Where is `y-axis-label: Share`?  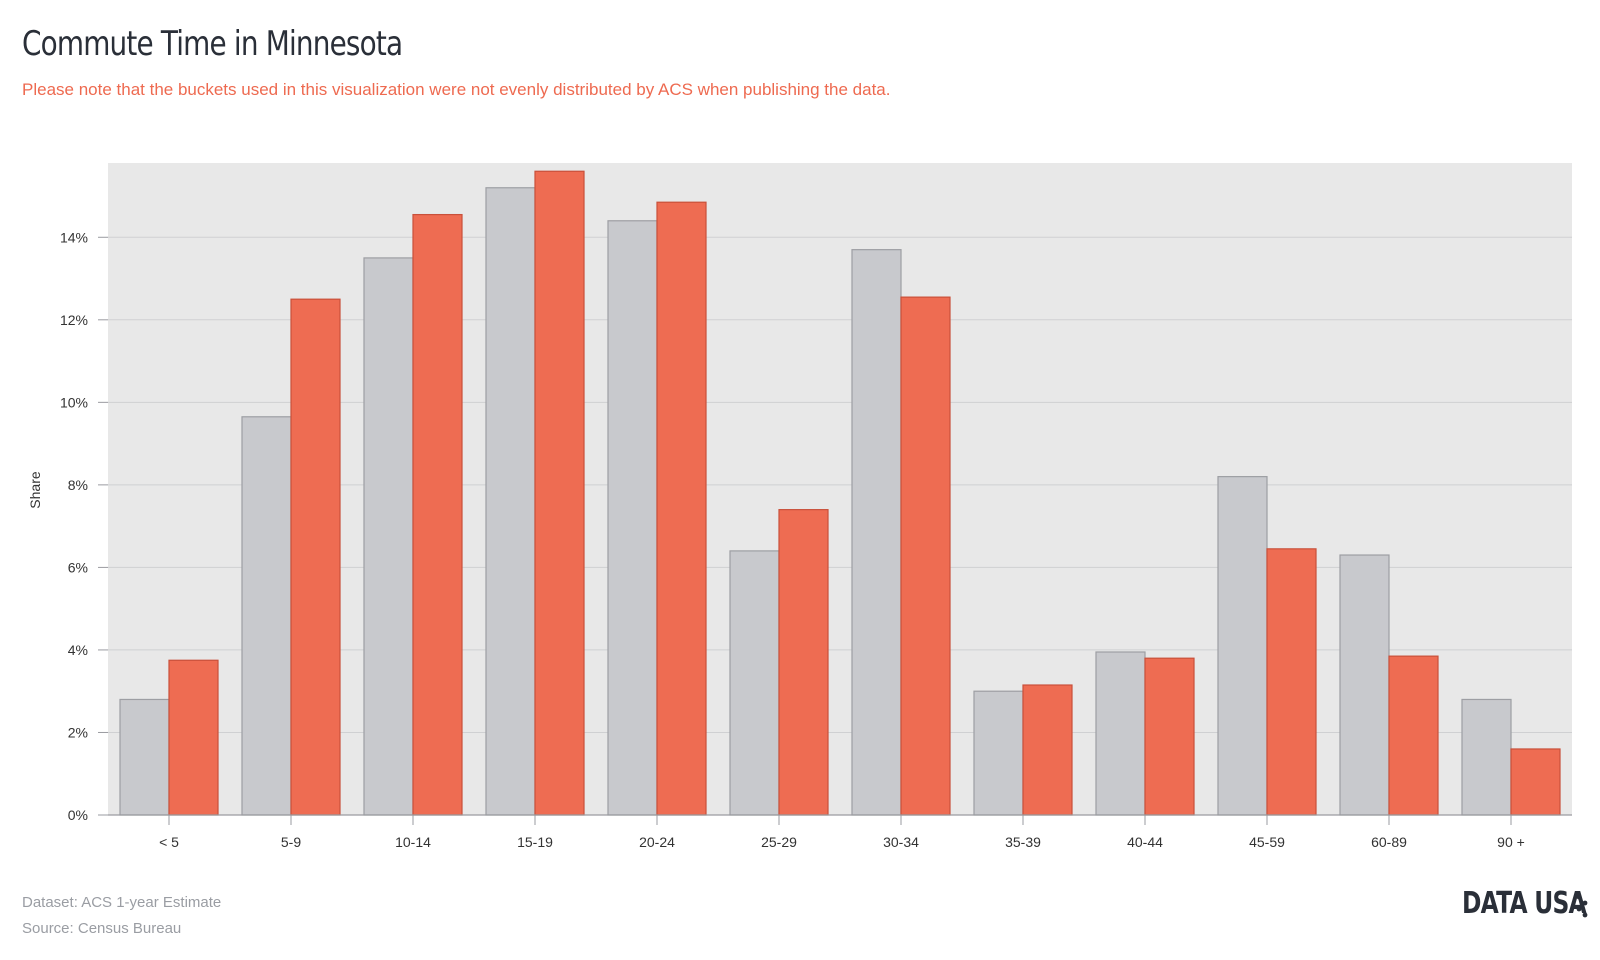
y-axis-label: Share is located at coordinates (35, 490).